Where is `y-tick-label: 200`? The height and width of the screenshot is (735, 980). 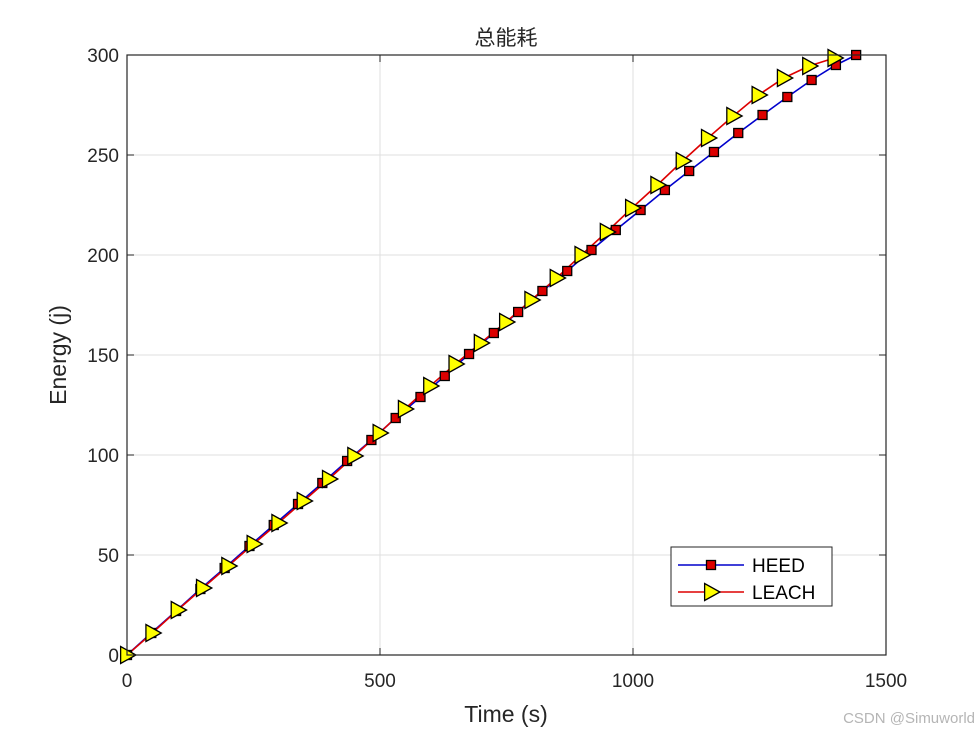
y-tick-label: 200 is located at coordinates (103, 256).